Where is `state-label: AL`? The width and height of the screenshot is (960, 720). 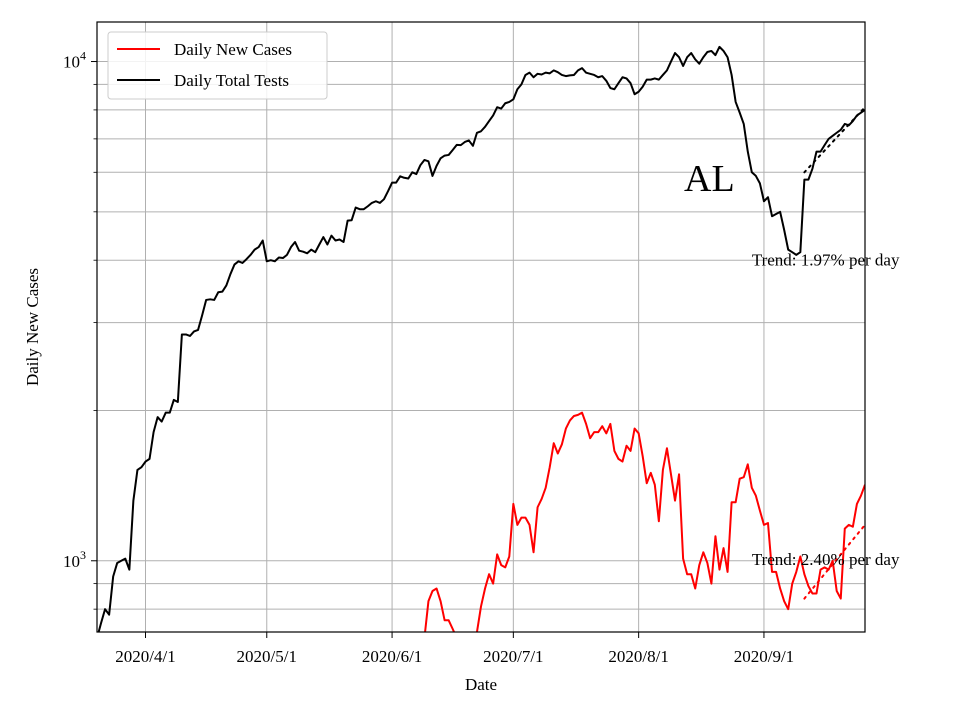
state-label: AL is located at coordinates (709, 179).